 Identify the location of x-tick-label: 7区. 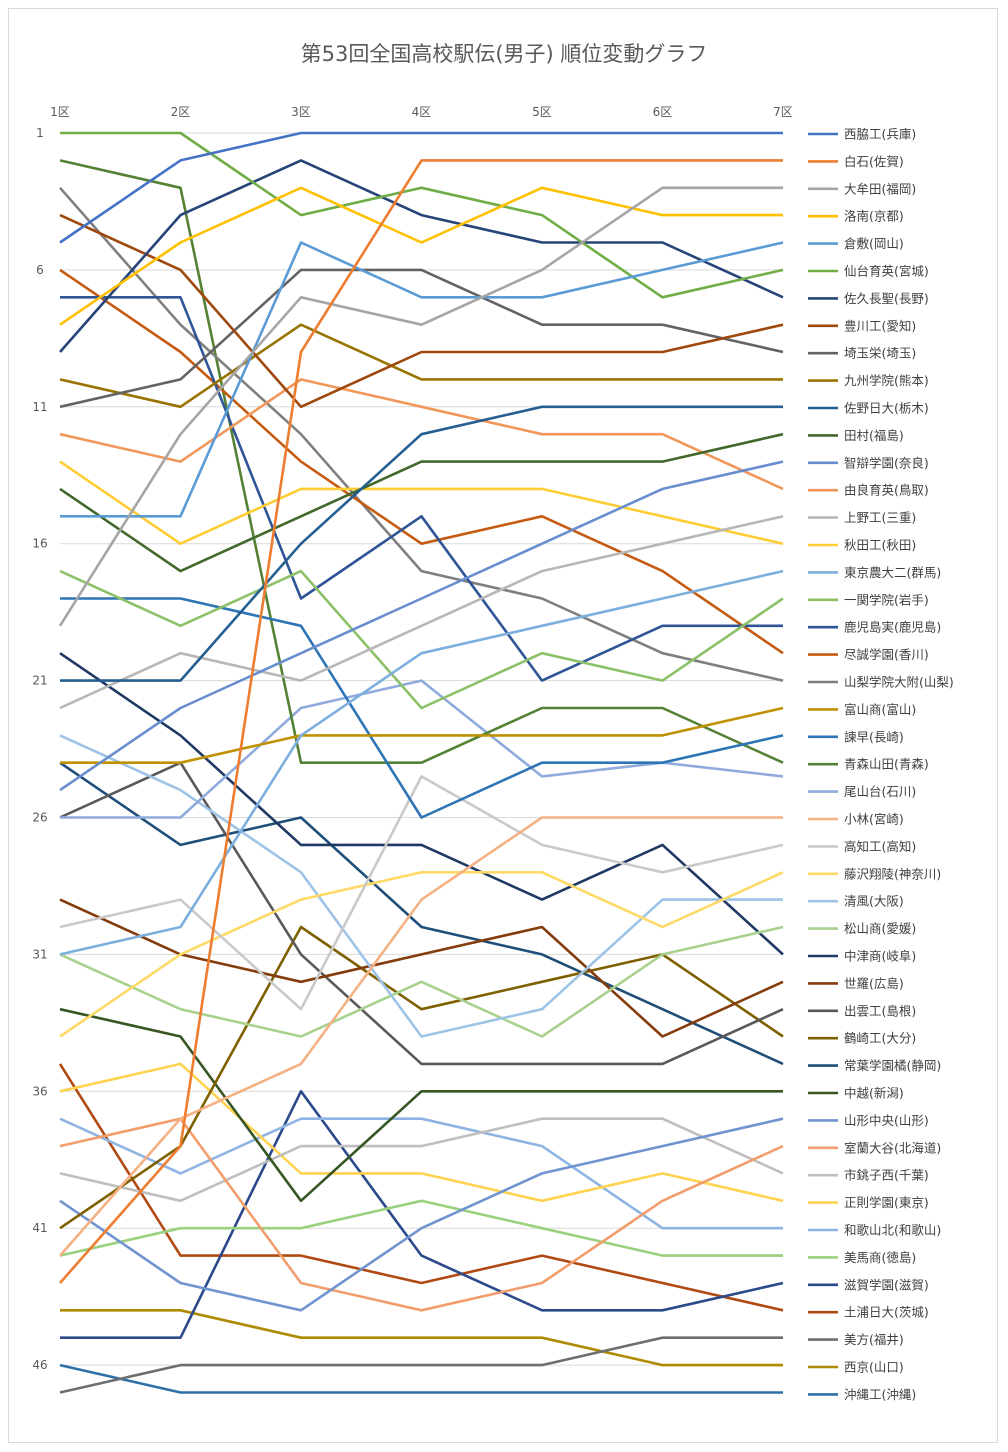
(783, 112).